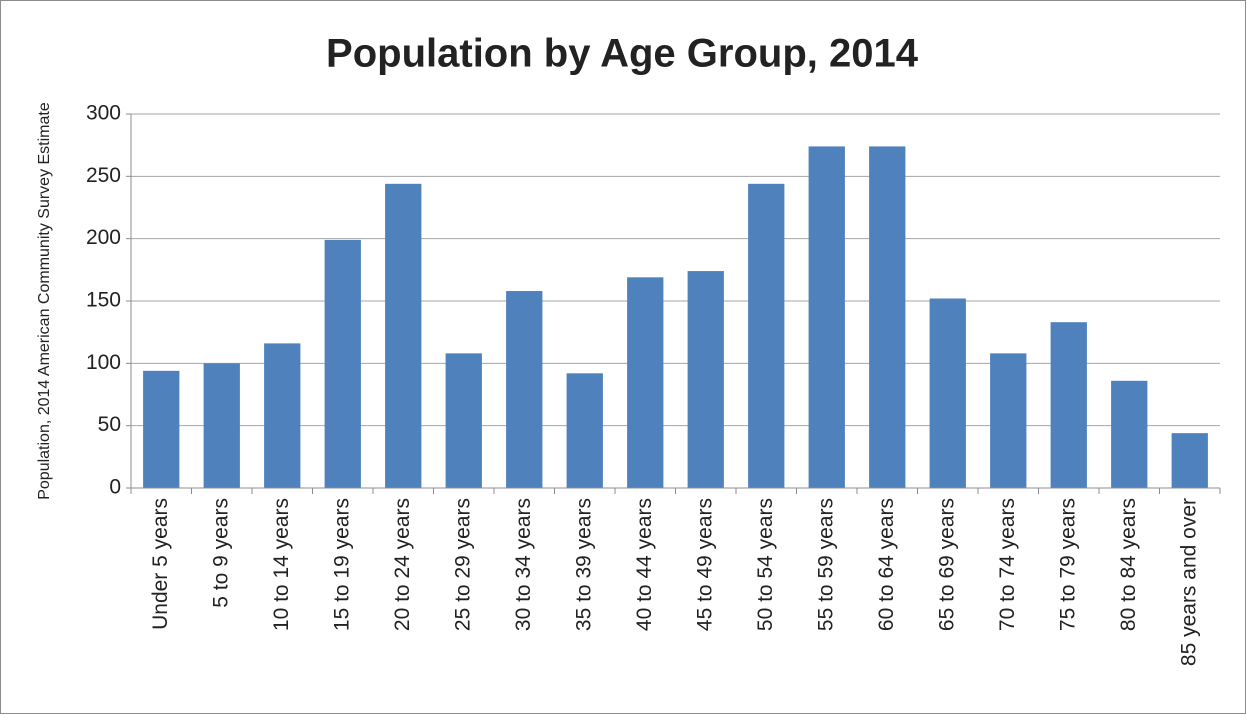  What do you see at coordinates (160, 564) in the screenshot?
I see `x-tick-label: Under 5 years` at bounding box center [160, 564].